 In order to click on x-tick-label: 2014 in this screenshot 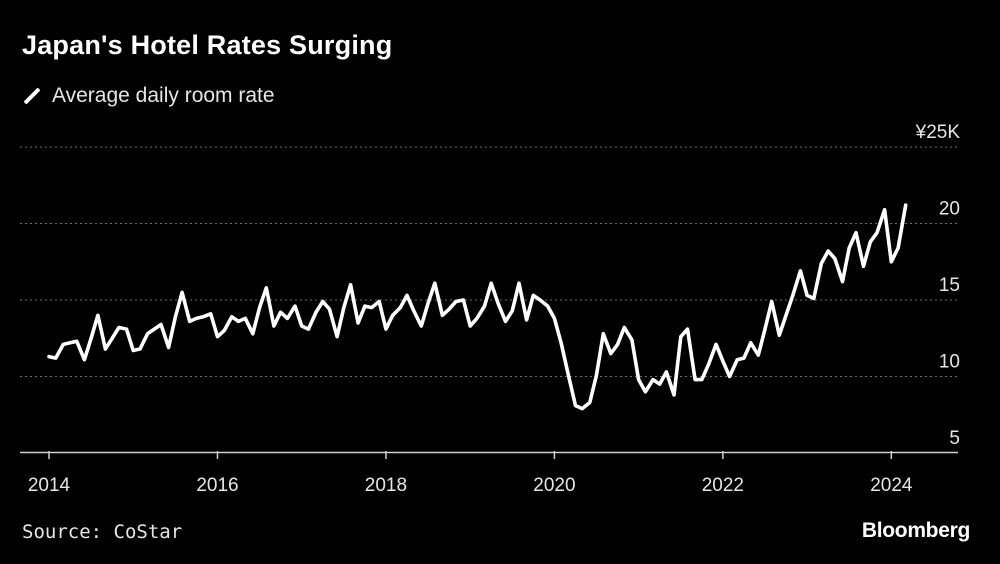, I will do `click(49, 485)`.